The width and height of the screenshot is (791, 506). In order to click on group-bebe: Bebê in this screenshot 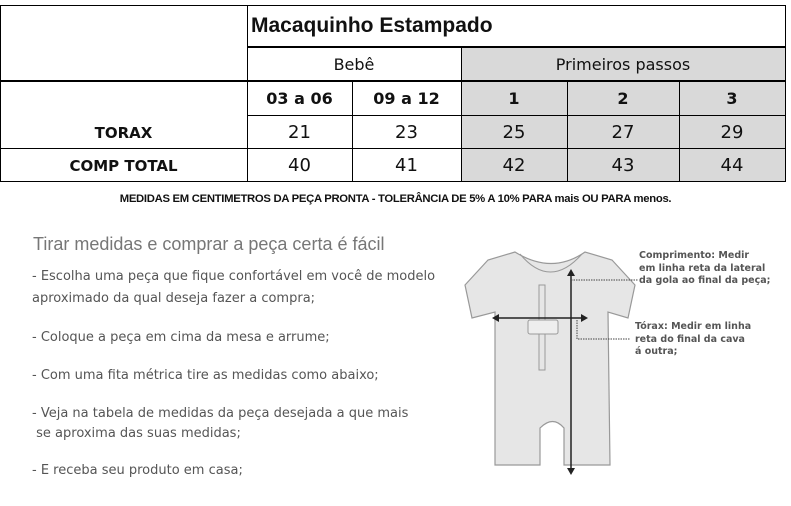, I will do `click(354, 64)`.